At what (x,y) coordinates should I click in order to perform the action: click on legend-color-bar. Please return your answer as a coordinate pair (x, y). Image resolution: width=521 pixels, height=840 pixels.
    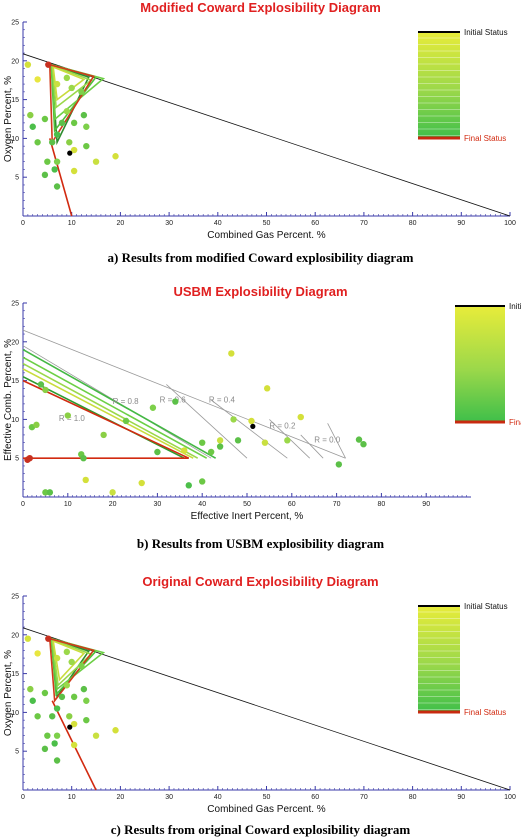
    Looking at the image, I should click on (439, 659).